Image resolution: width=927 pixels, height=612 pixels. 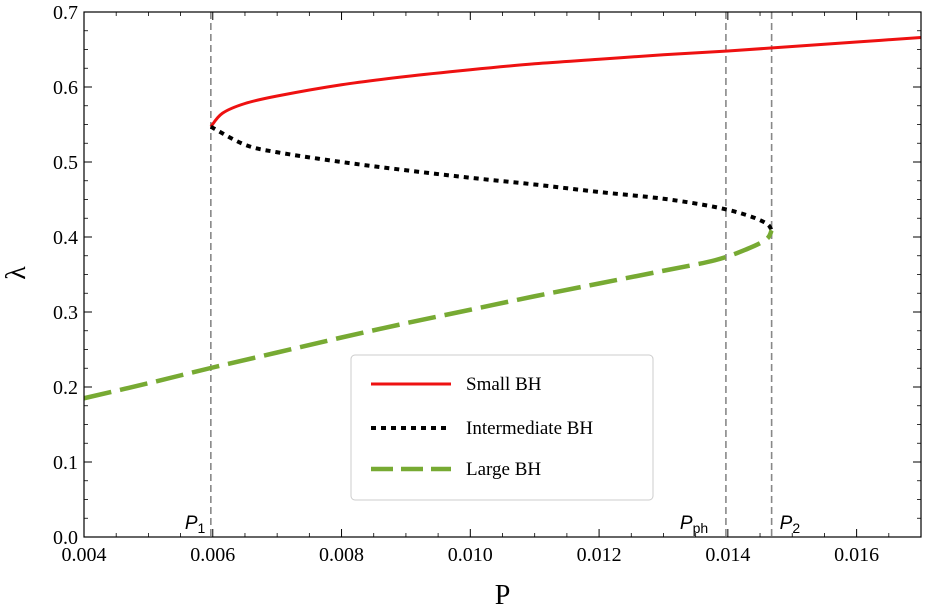 I want to click on x-tick-label: 0.008, so click(x=341, y=555).